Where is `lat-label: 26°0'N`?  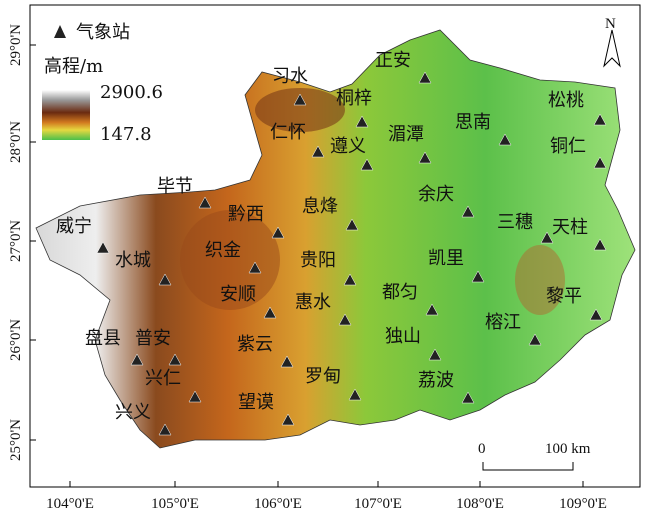 lat-label: 26°0'N is located at coordinates (16, 340).